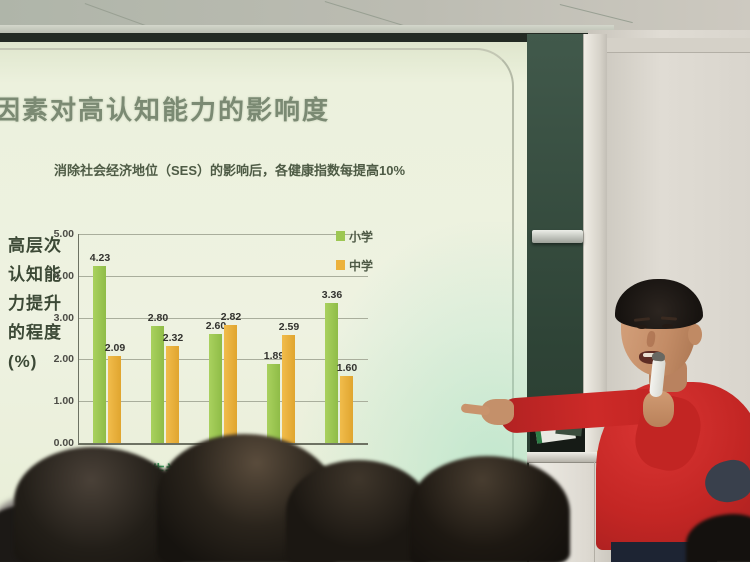 This screenshot has height=562, width=750. I want to click on y-tick-label: 0.00, so click(63, 443).